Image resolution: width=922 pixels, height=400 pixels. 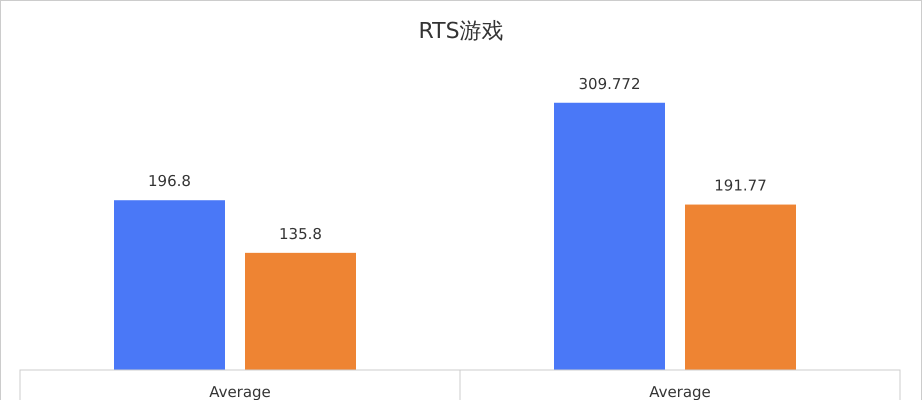 I want to click on data-label: 196.8, so click(x=169, y=181).